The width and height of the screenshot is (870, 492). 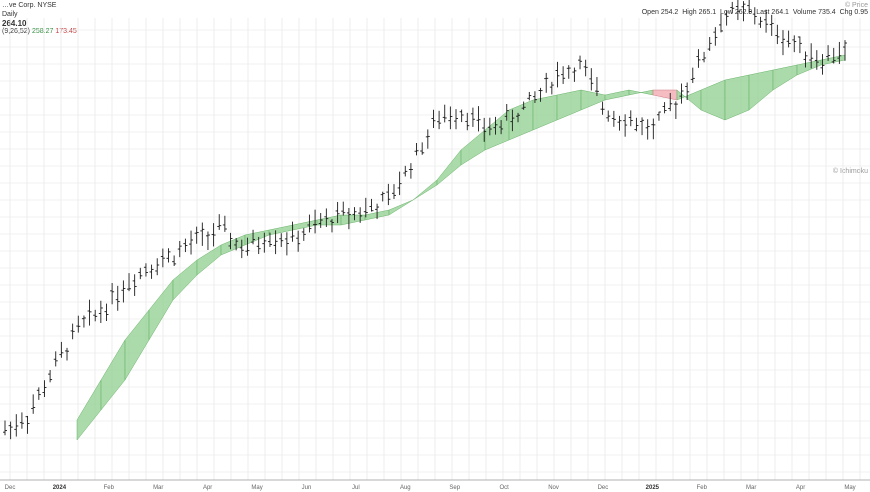 I want to click on ichimoku-params: (9,26,52), so click(x=16, y=31).